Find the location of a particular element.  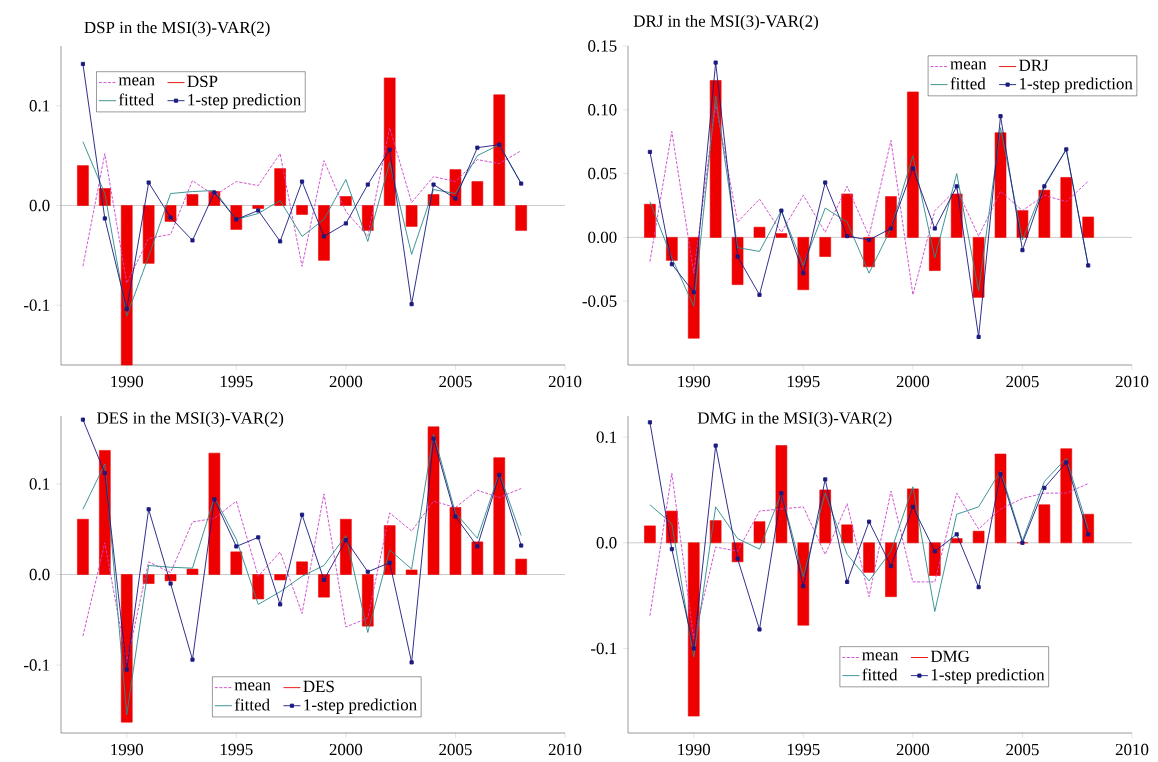

chart-title: DSP in the MSI(3)-VAR(2) is located at coordinates (177, 29).